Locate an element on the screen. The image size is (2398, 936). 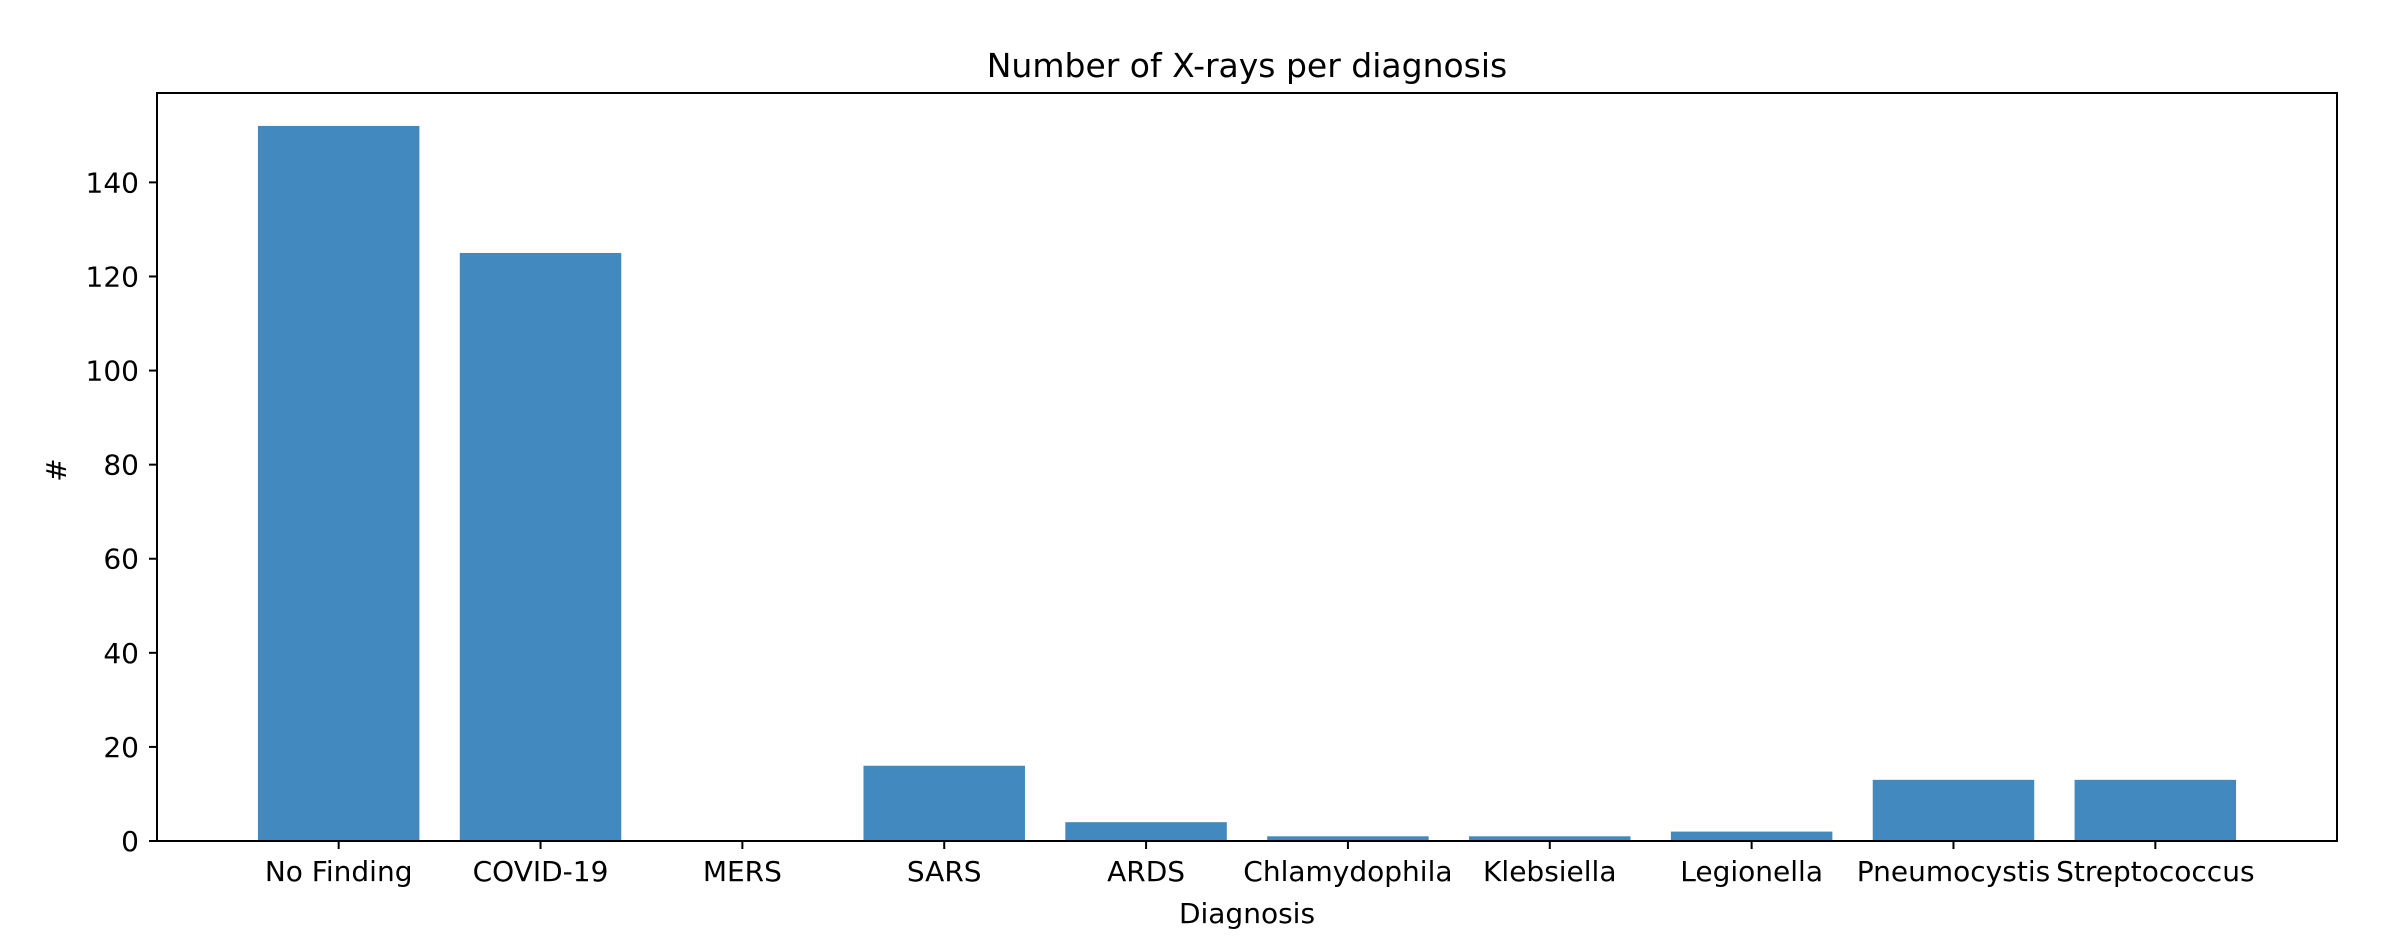
y-tick-label: 20 is located at coordinates (121, 747).